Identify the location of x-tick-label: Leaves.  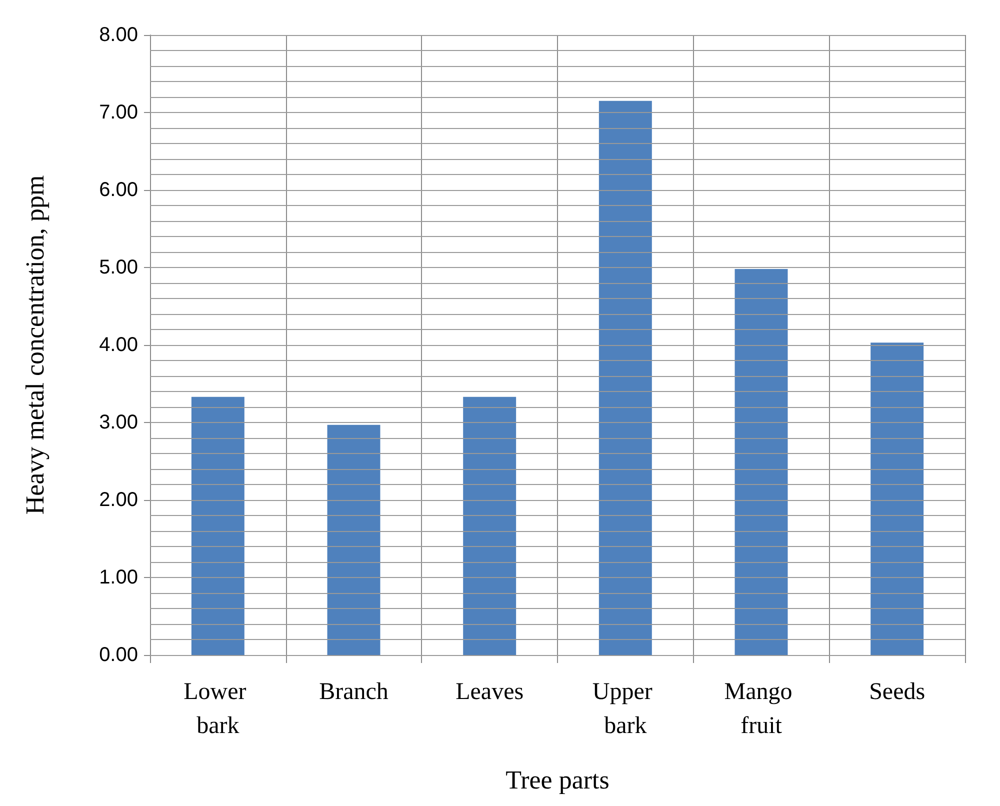
(490, 692).